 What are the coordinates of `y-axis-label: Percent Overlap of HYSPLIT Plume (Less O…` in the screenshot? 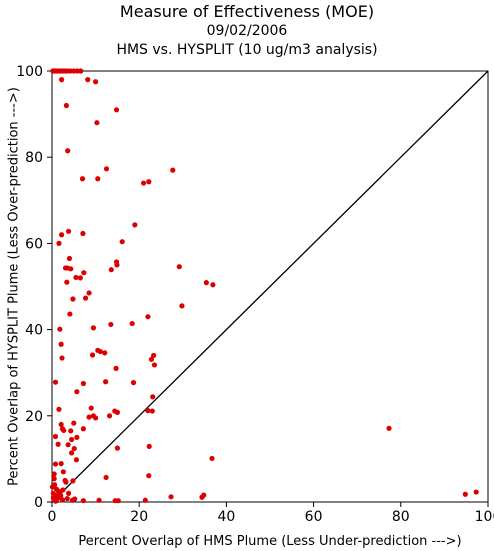 It's located at (14, 286).